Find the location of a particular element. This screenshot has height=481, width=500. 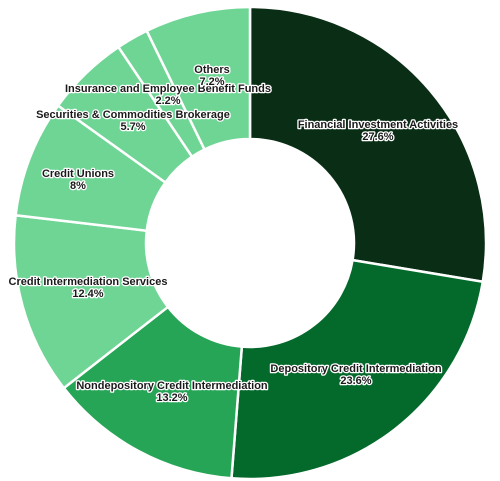

slice-label-depository-credit-intermediation: Depository Credit Intermediation is located at coordinates (355, 369).